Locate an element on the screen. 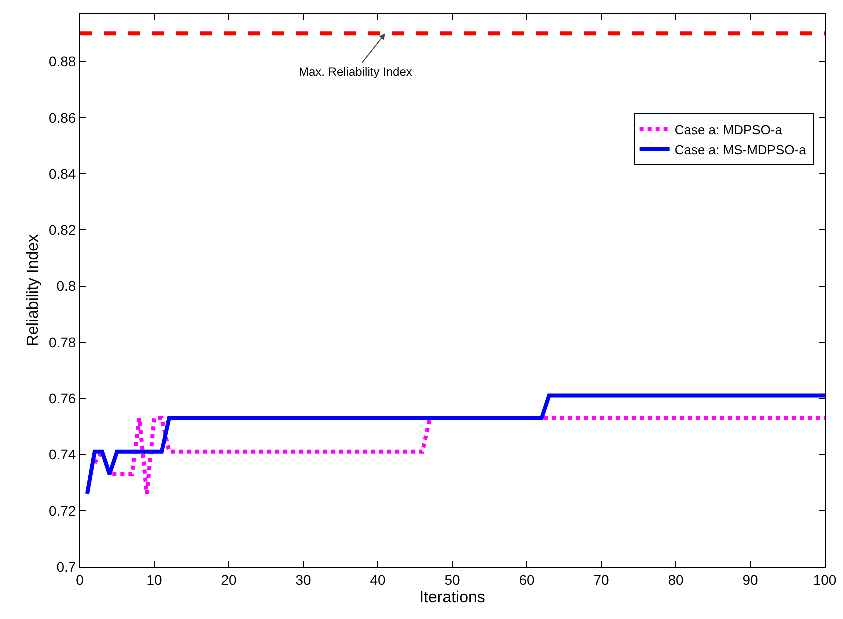  x-tick-label: 40 is located at coordinates (378, 580).